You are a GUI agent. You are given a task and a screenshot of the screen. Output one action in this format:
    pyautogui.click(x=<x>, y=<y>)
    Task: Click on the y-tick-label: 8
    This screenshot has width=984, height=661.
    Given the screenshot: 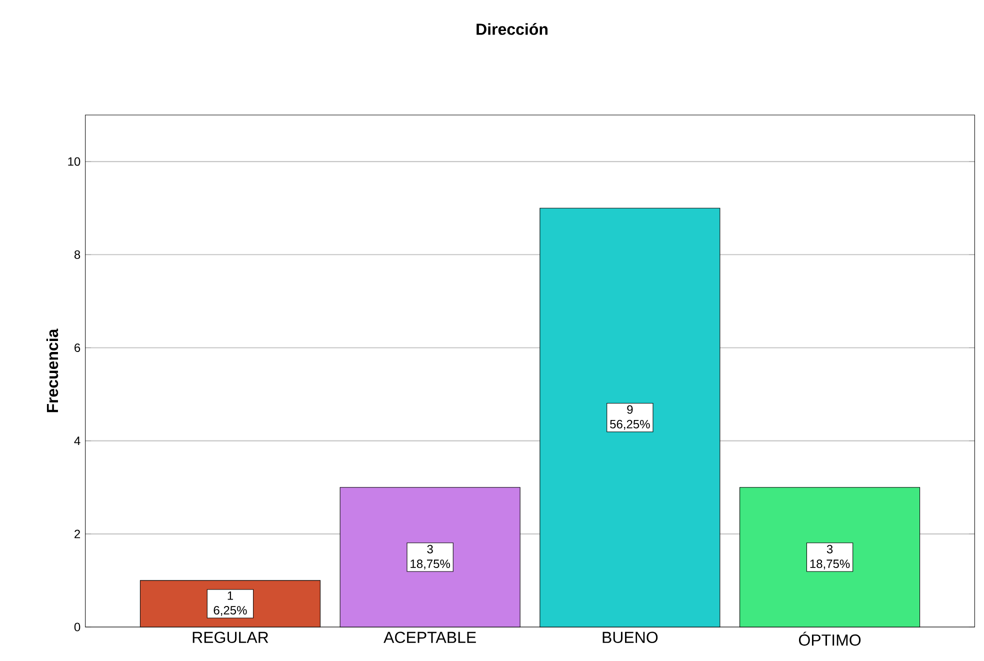 What is the action you would take?
    pyautogui.click(x=77, y=254)
    